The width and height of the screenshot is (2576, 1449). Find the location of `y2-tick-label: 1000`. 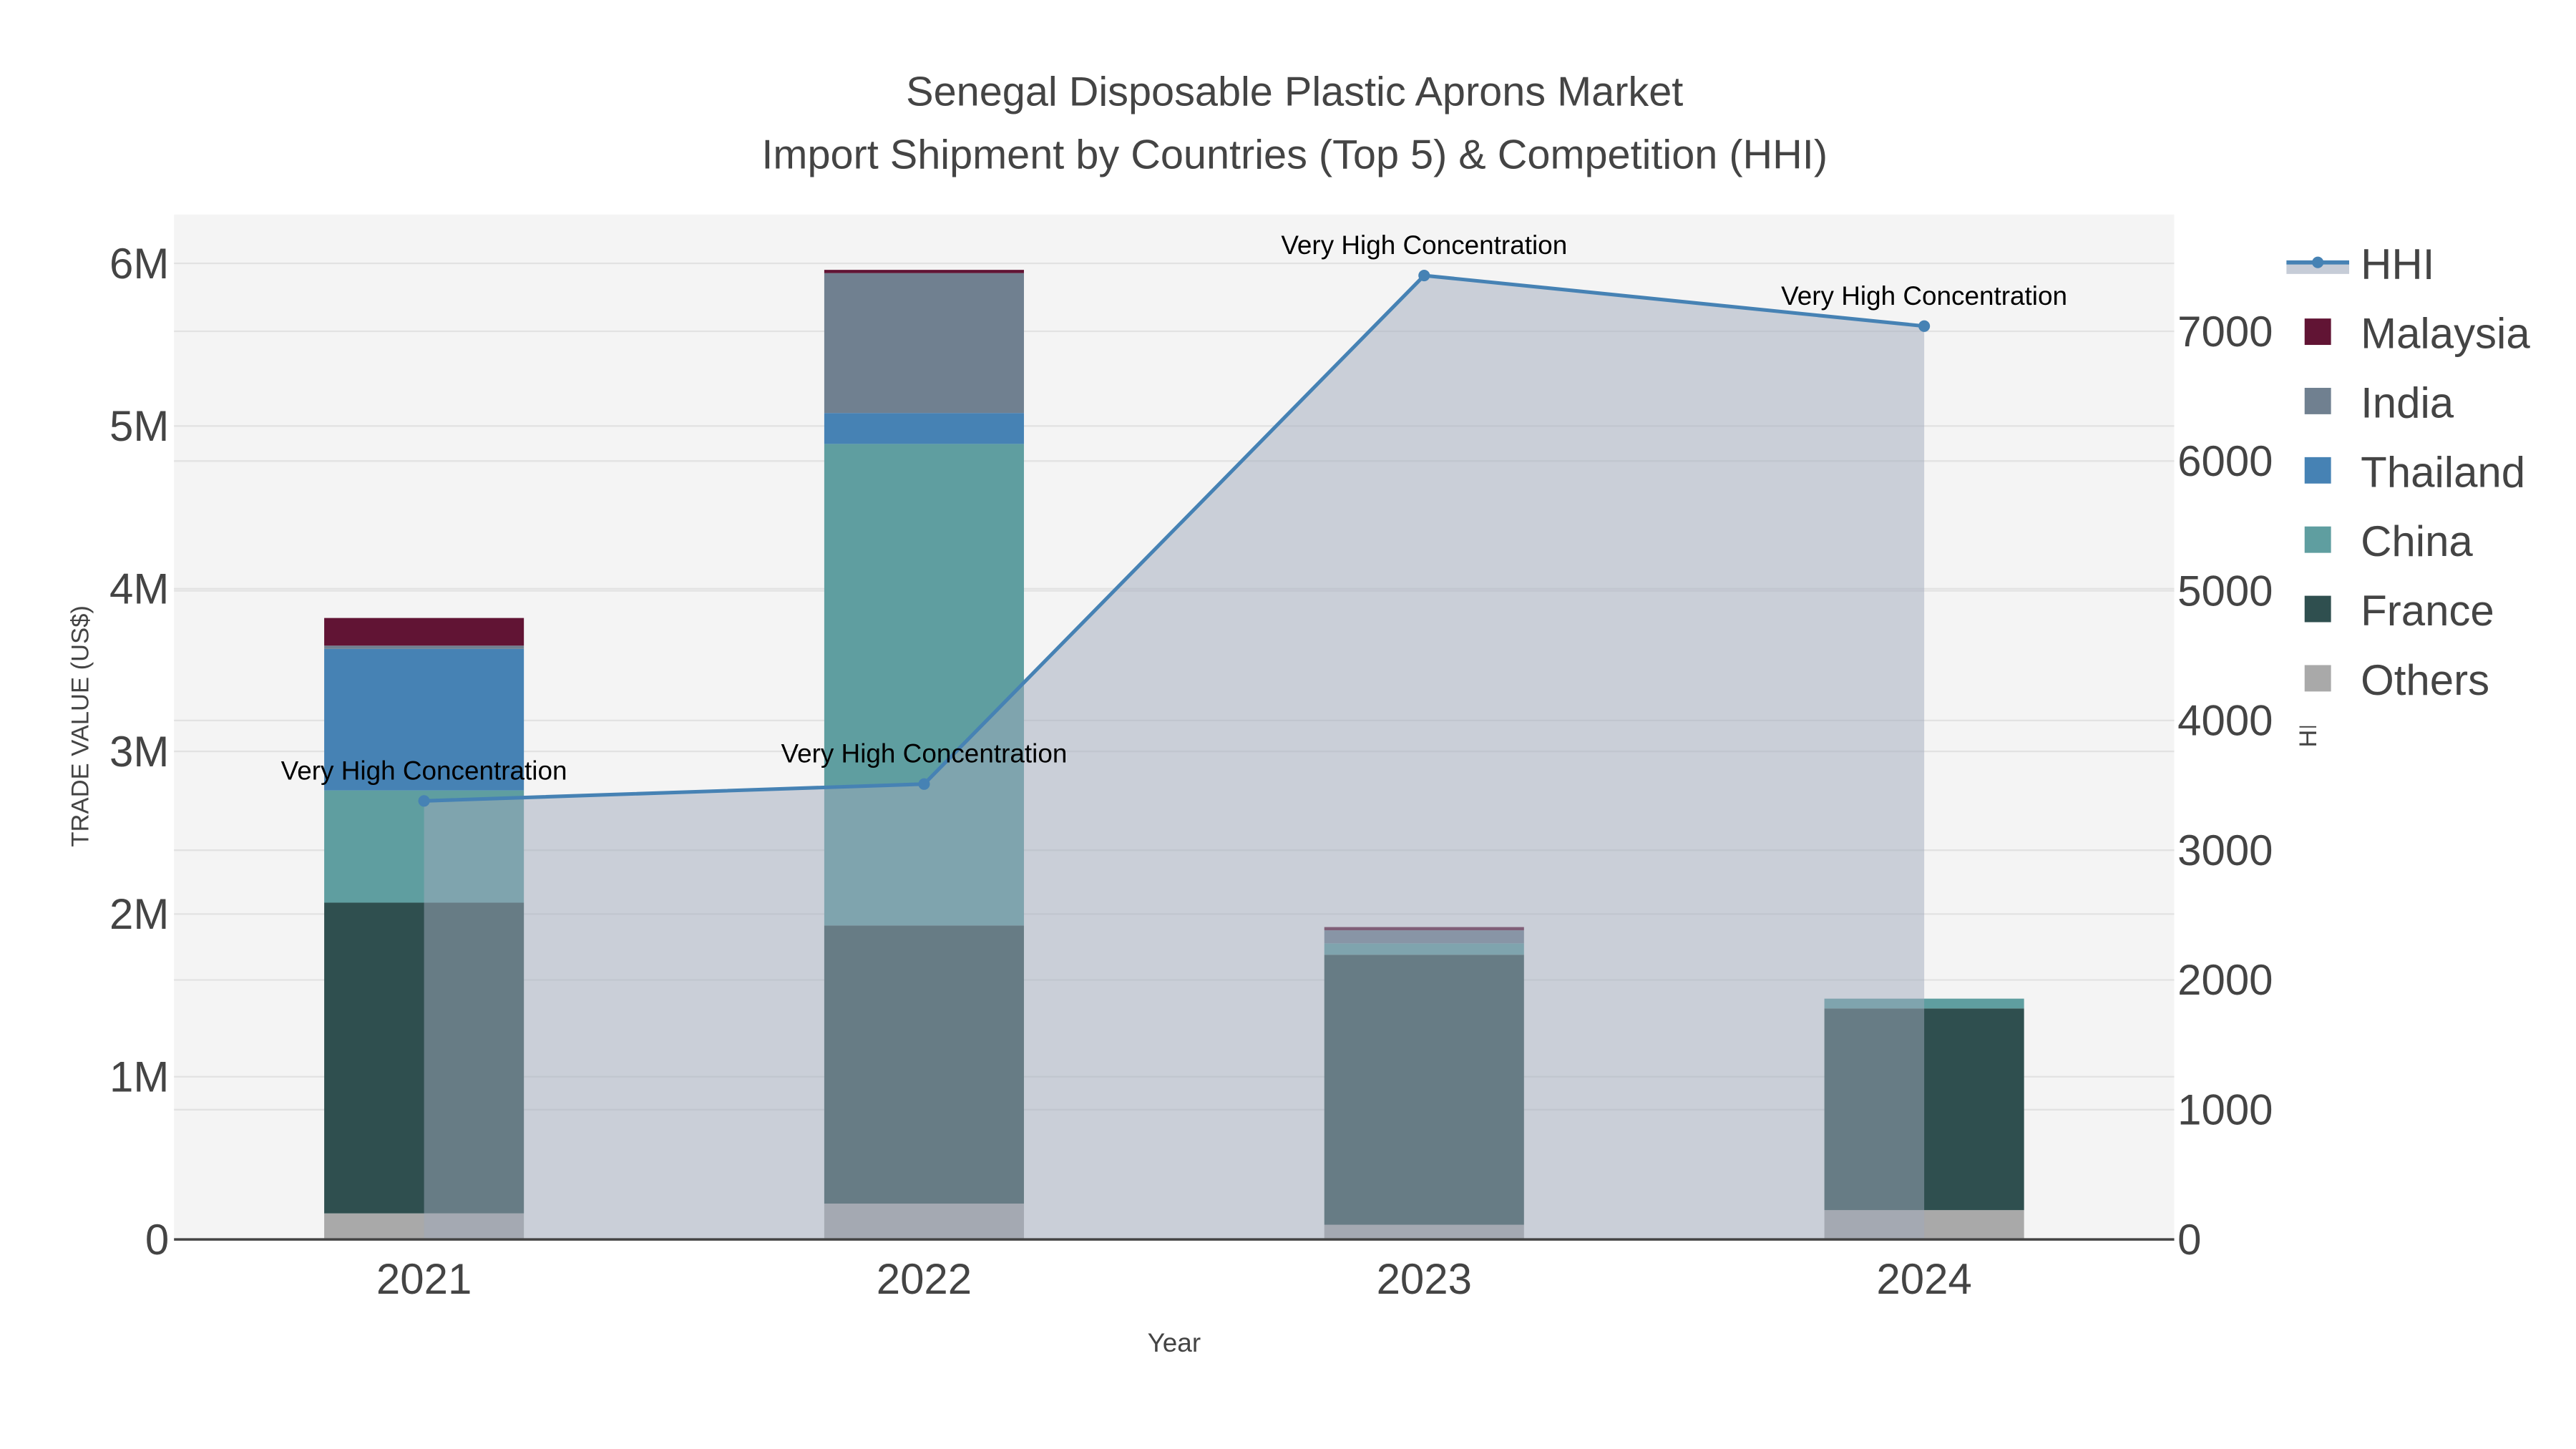

y2-tick-label: 1000 is located at coordinates (2225, 1110).